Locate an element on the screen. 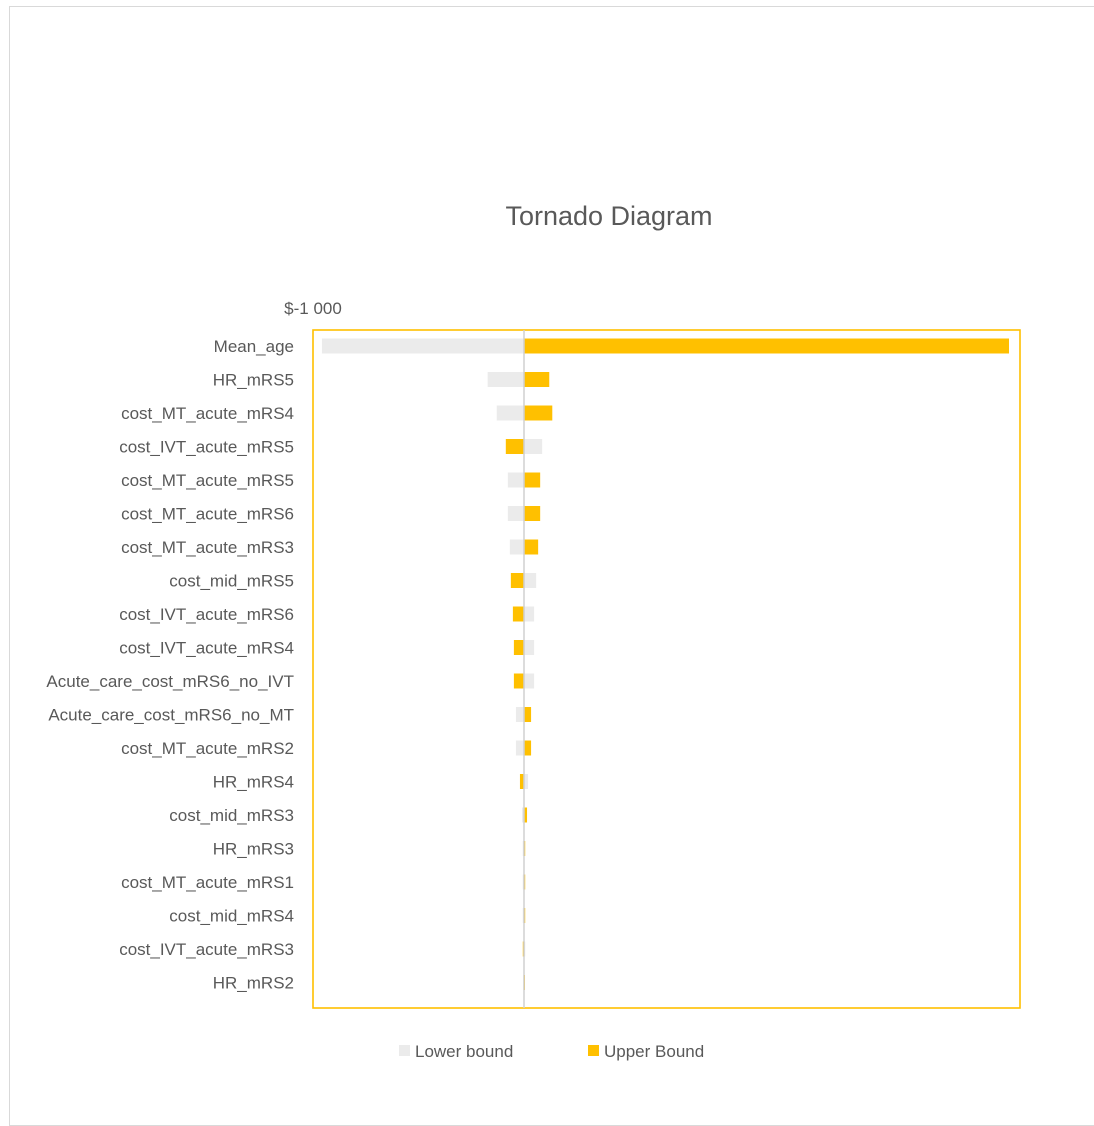 The image size is (1094, 1126). category-label: cost_IVT_acute_mRS6 is located at coordinates (206, 614).